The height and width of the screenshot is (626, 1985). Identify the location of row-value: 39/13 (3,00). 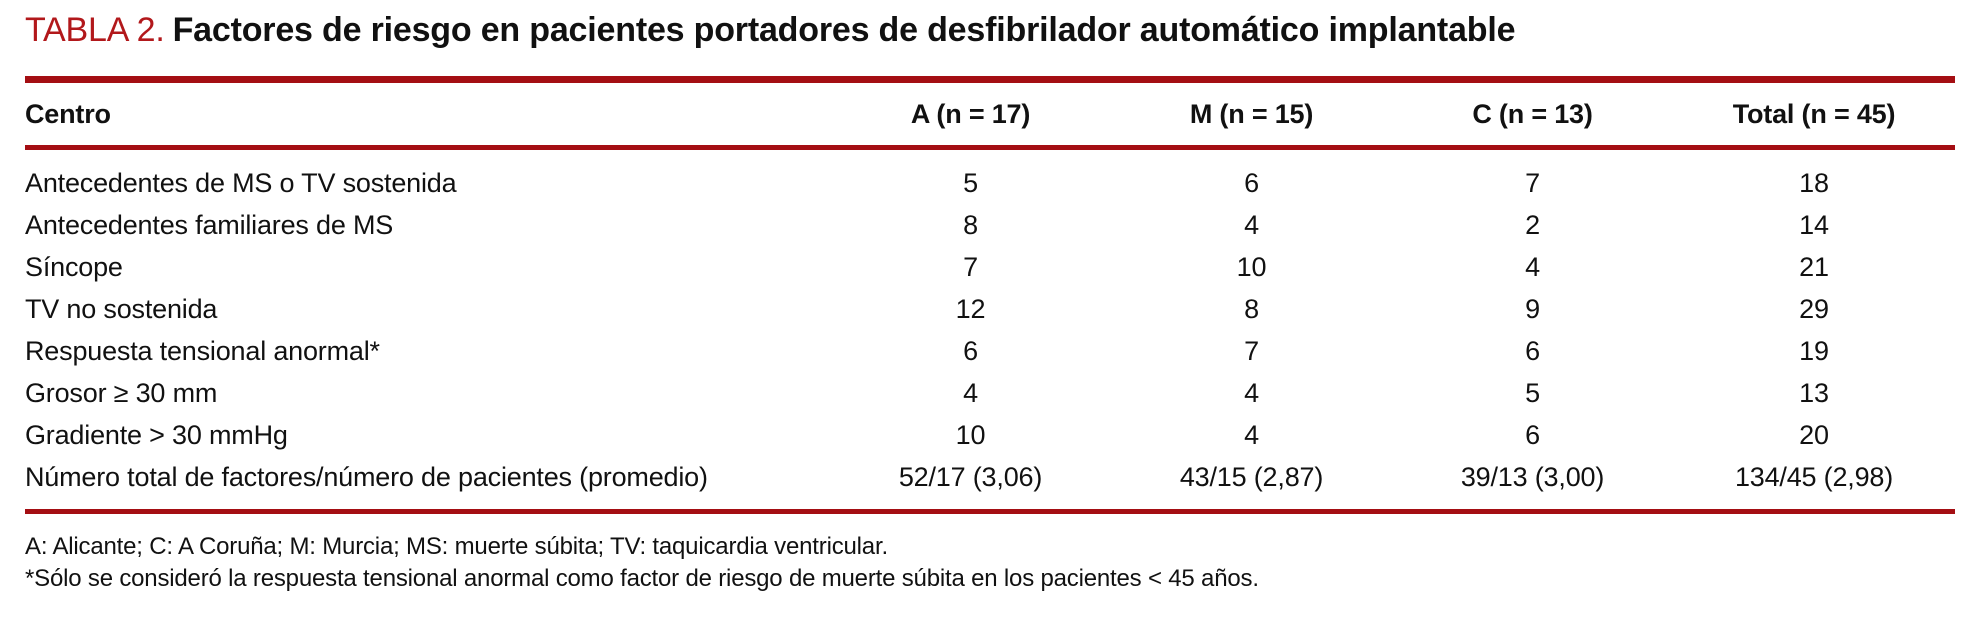
(1532, 476).